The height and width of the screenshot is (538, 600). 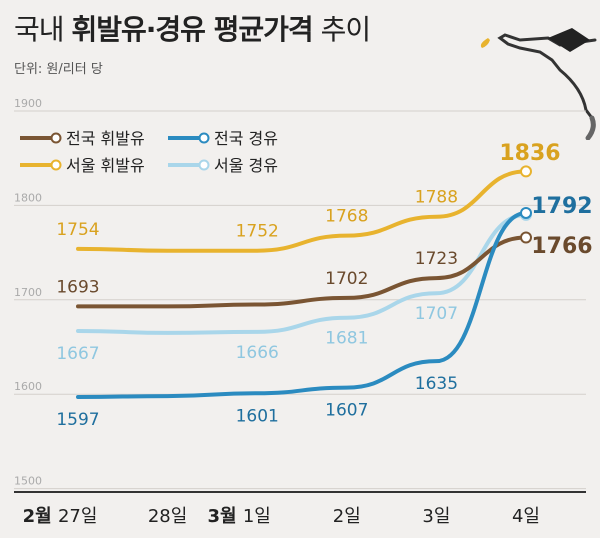 What do you see at coordinates (28, 197) in the screenshot?
I see `y-tick-label: 1800` at bounding box center [28, 197].